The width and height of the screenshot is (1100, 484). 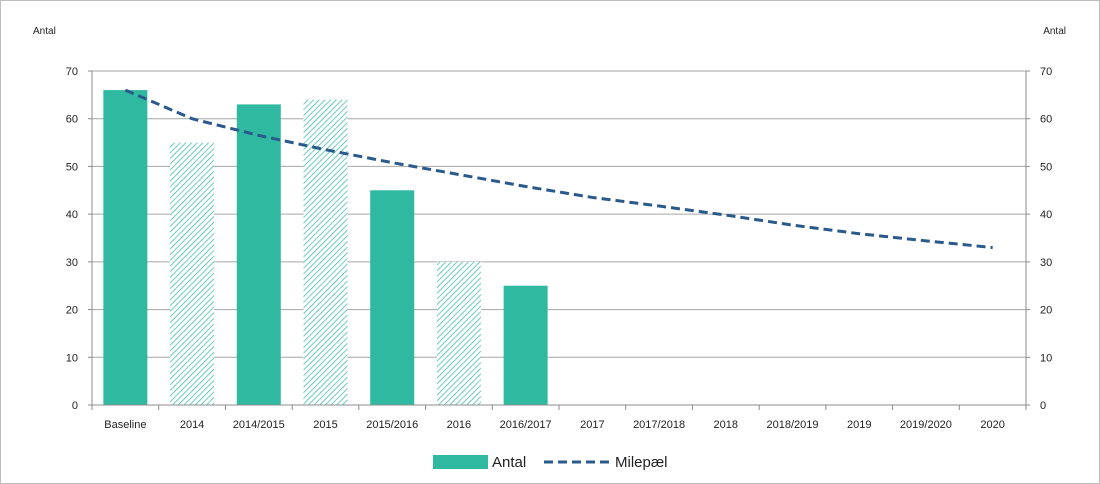 I want to click on y-tick-label-left: 40, so click(x=72, y=215).